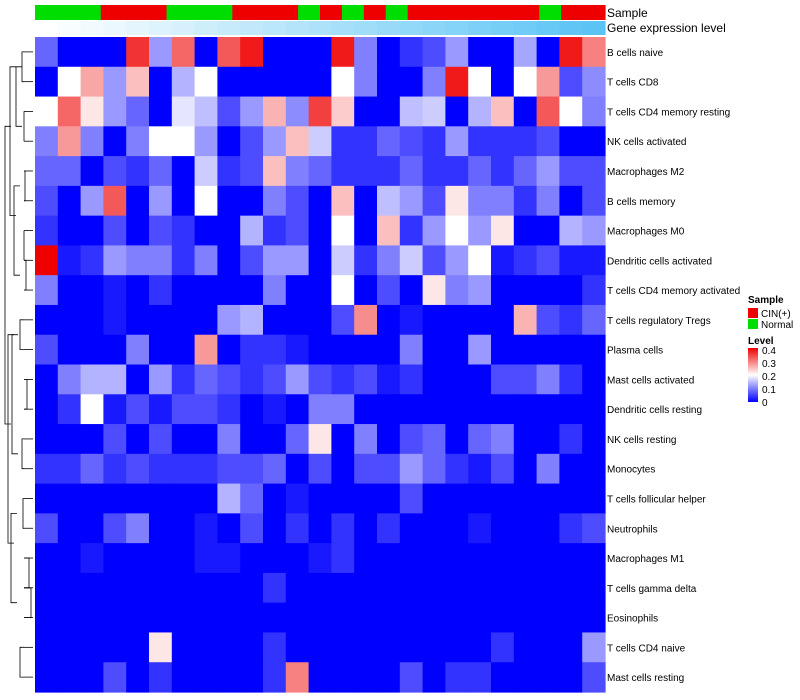 Image resolution: width=800 pixels, height=700 pixels. Describe the element at coordinates (635, 351) in the screenshot. I see `row-label: Plasma cells` at that location.